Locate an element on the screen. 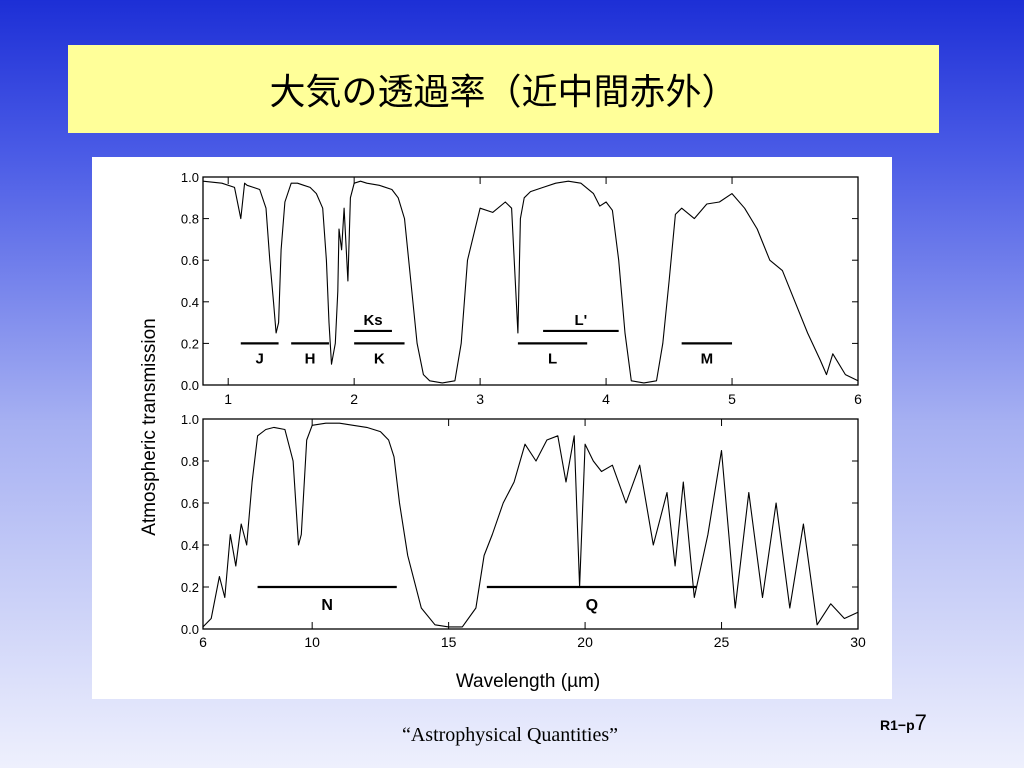 This screenshot has width=1024, height=768. x-tick-label: 25 is located at coordinates (722, 642).